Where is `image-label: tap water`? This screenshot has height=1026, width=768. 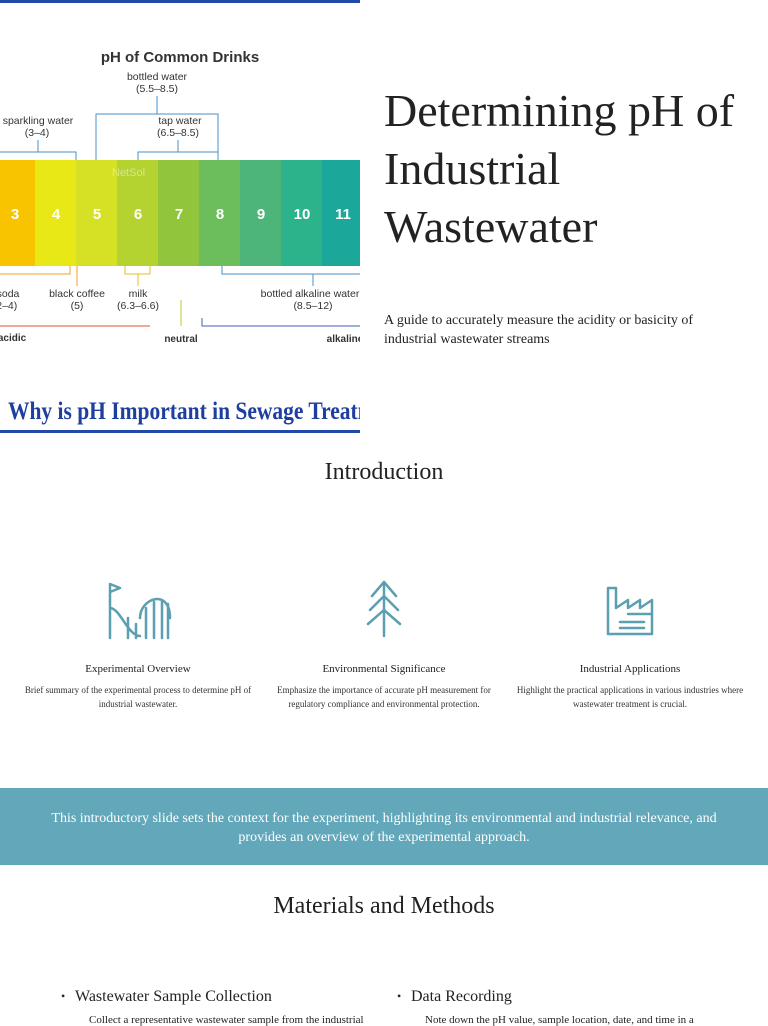 image-label: tap water is located at coordinates (180, 121).